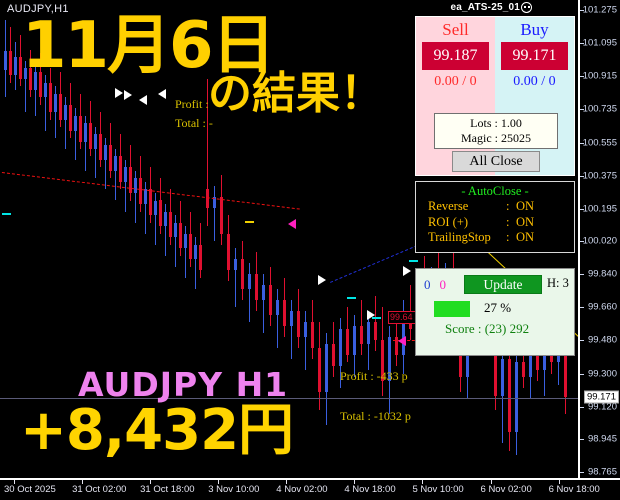  What do you see at coordinates (194, 123) in the screenshot?
I see `total-label-left: Total : -` at bounding box center [194, 123].